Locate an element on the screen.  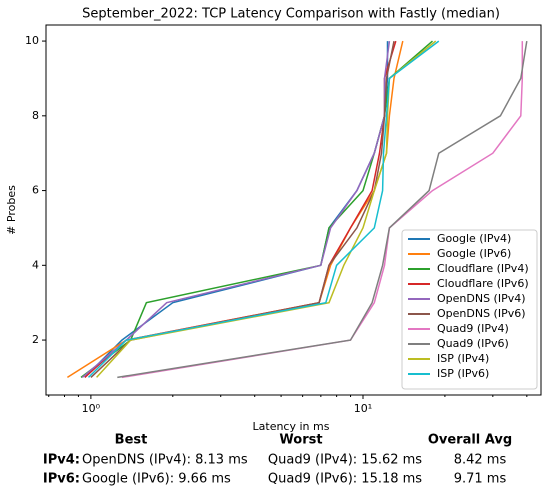
y-tick-label: 2 is located at coordinates (35, 339).